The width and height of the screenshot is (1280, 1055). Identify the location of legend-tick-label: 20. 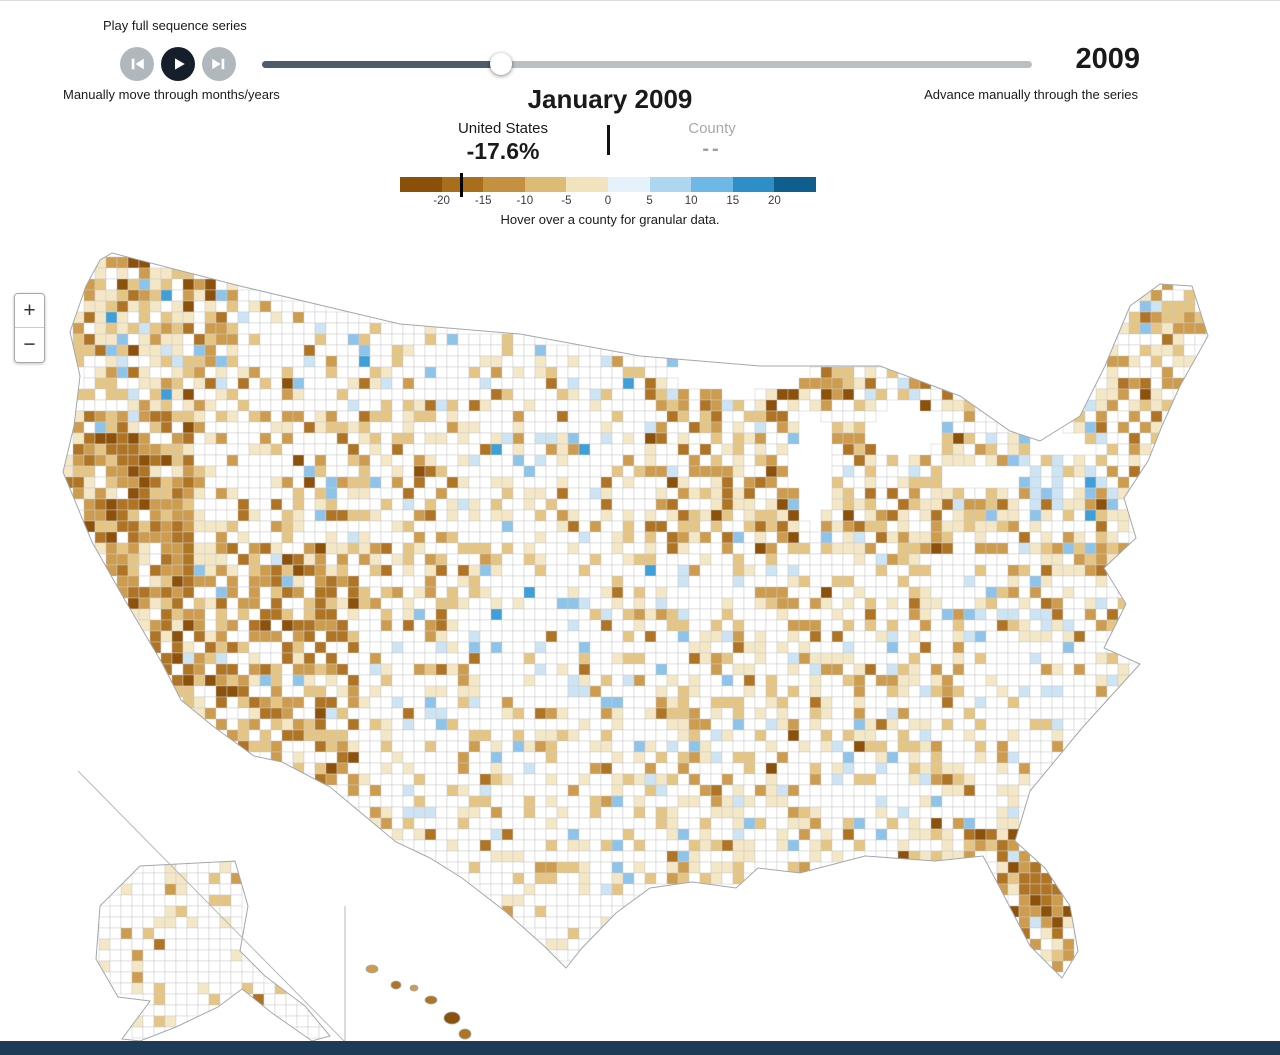
(774, 201).